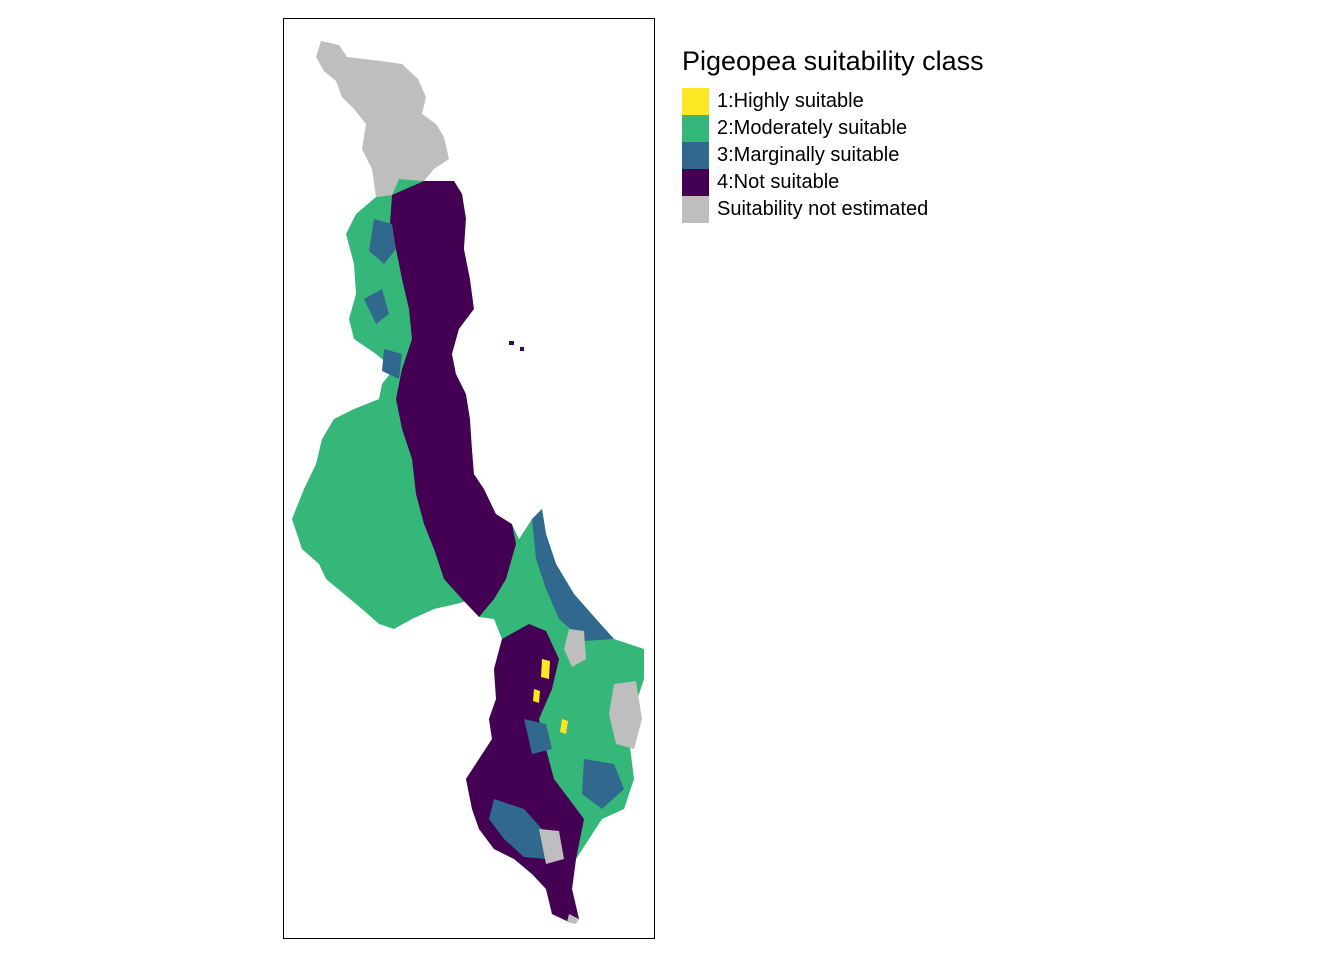 The width and height of the screenshot is (1344, 960). What do you see at coordinates (833, 61) in the screenshot?
I see `legend-title: Pigeopea suitability class` at bounding box center [833, 61].